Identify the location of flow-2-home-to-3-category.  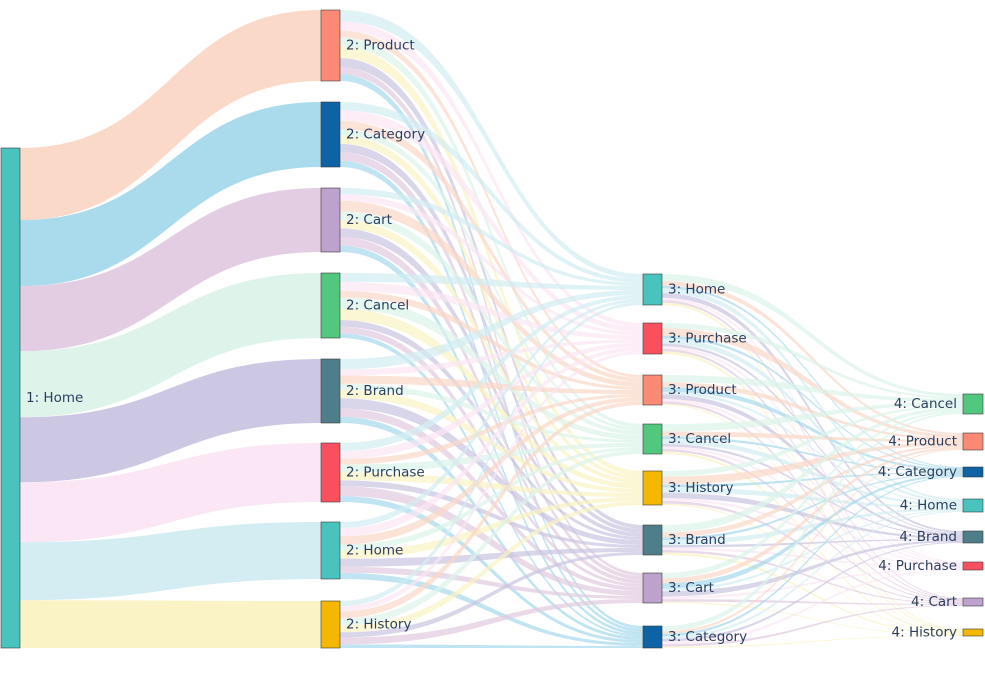
(491, 609).